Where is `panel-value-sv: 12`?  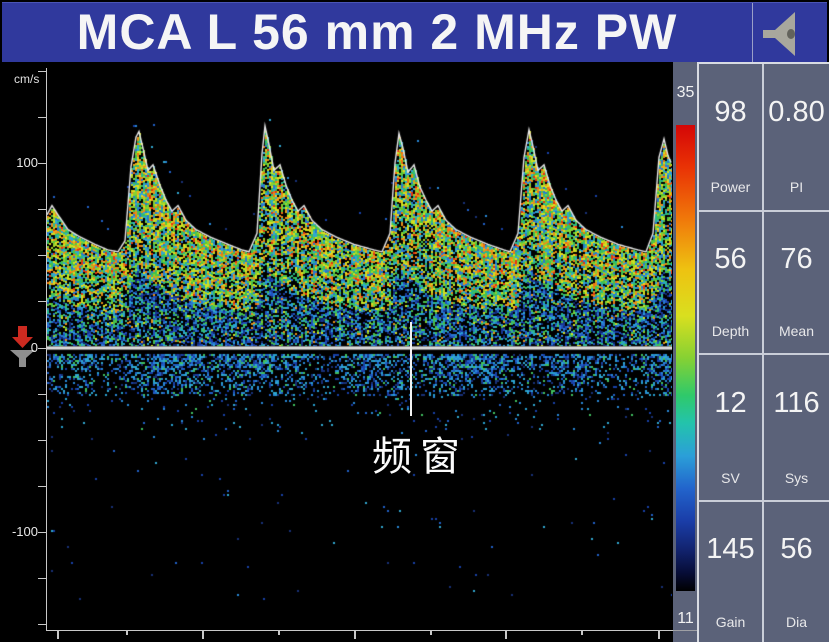 panel-value-sv: 12 is located at coordinates (730, 402).